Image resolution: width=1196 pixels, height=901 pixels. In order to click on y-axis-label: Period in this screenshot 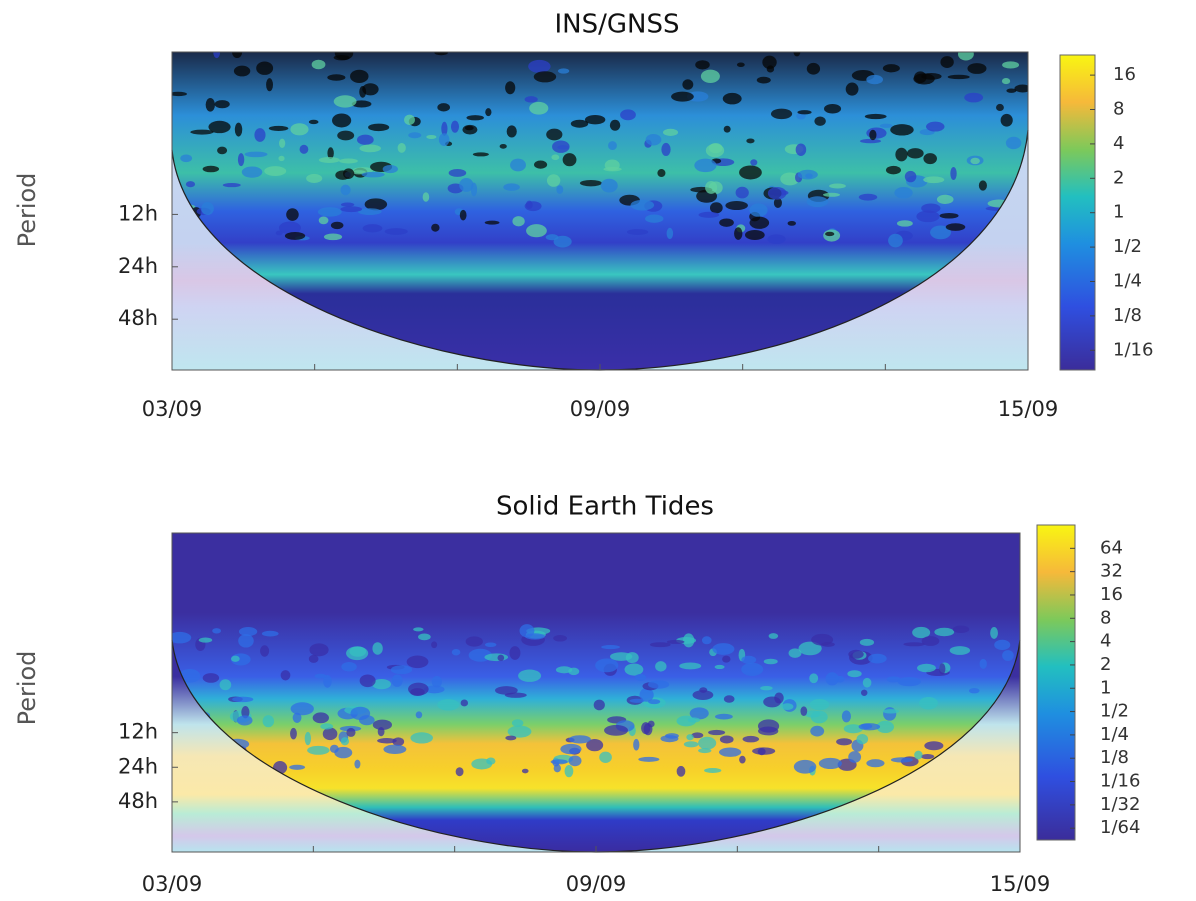, I will do `click(27, 210)`.